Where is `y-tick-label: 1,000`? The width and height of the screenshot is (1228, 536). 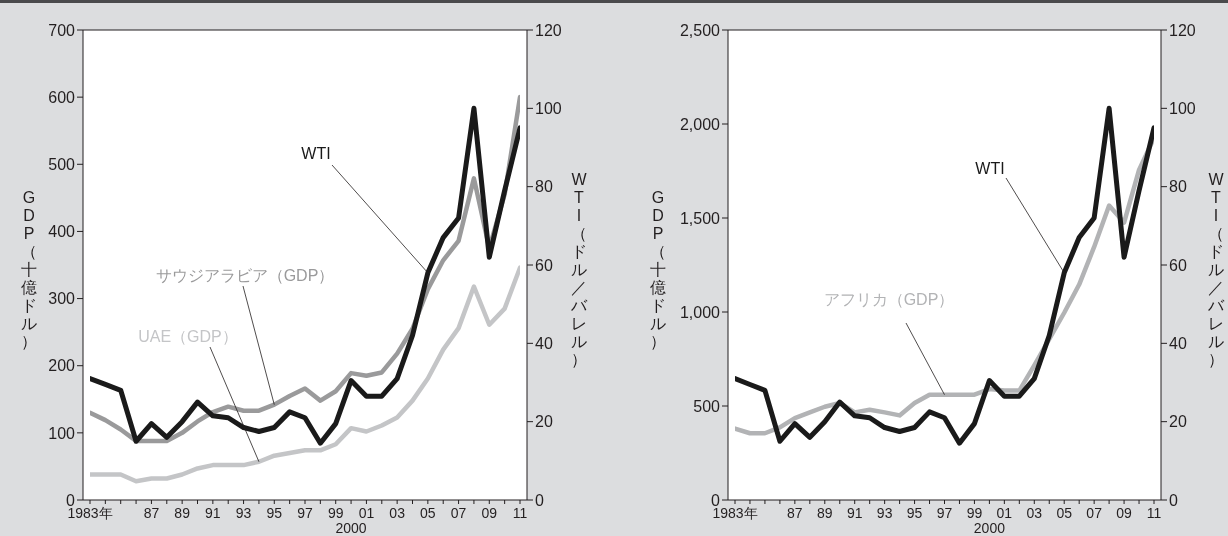
y-tick-label: 1,000 is located at coordinates (700, 312).